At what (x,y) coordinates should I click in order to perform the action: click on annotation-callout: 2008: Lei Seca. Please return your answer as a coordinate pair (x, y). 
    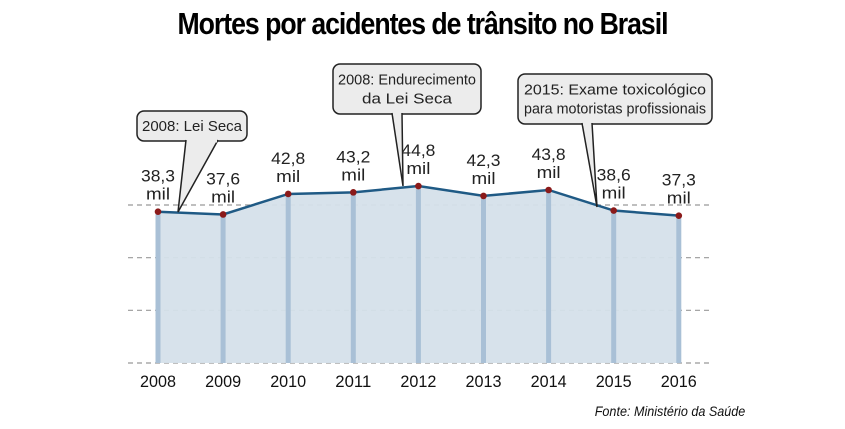
    Looking at the image, I should click on (192, 161).